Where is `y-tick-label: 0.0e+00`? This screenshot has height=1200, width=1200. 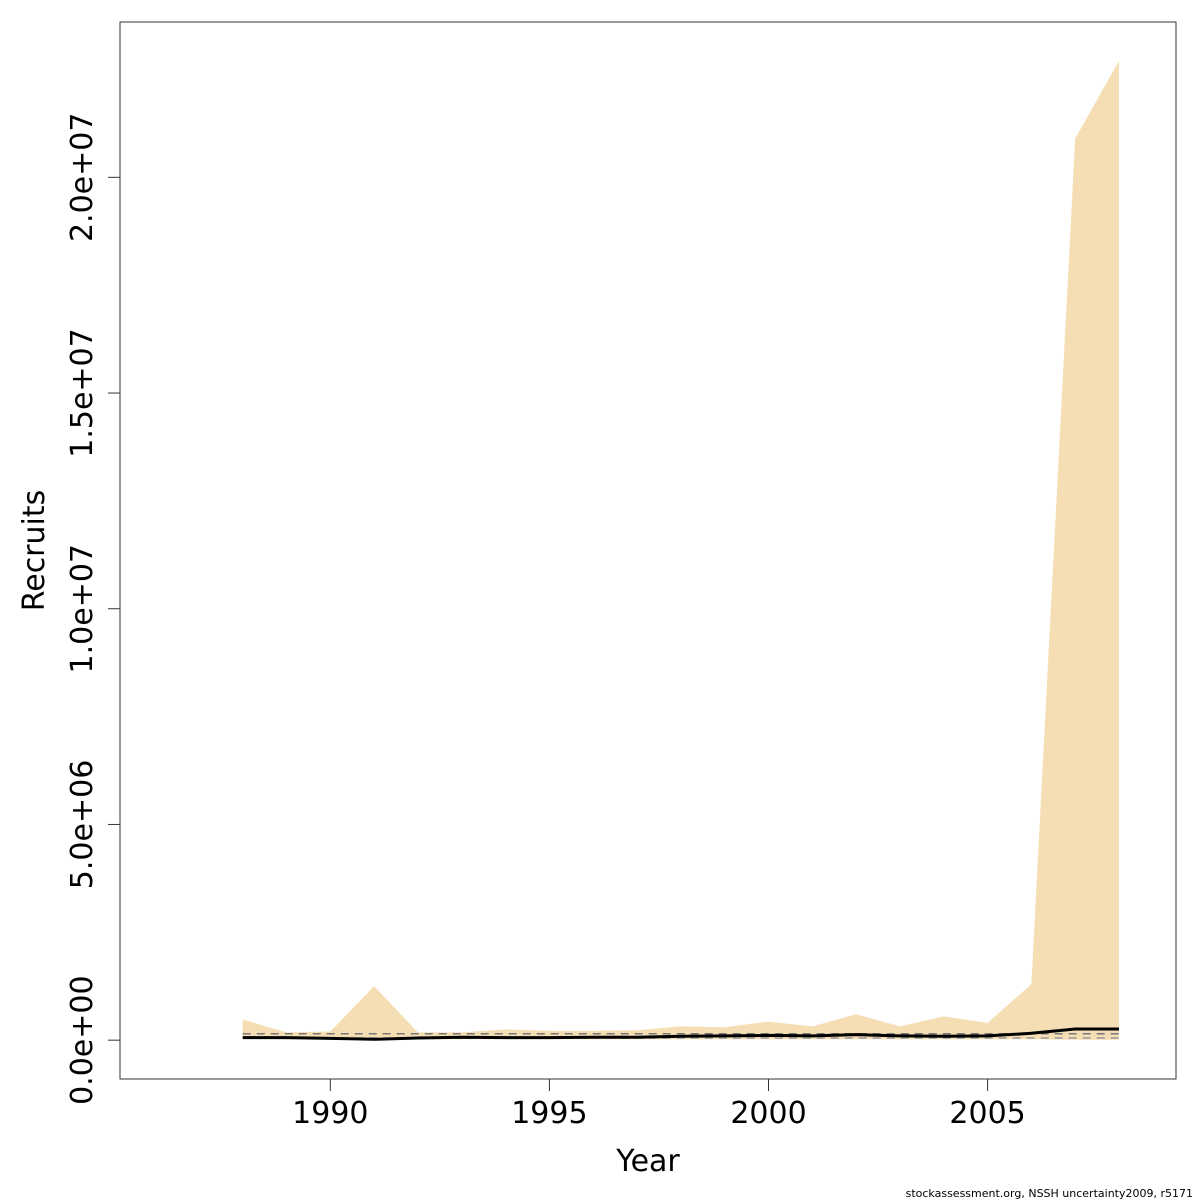
y-tick-label: 0.0e+00 is located at coordinates (82, 1039).